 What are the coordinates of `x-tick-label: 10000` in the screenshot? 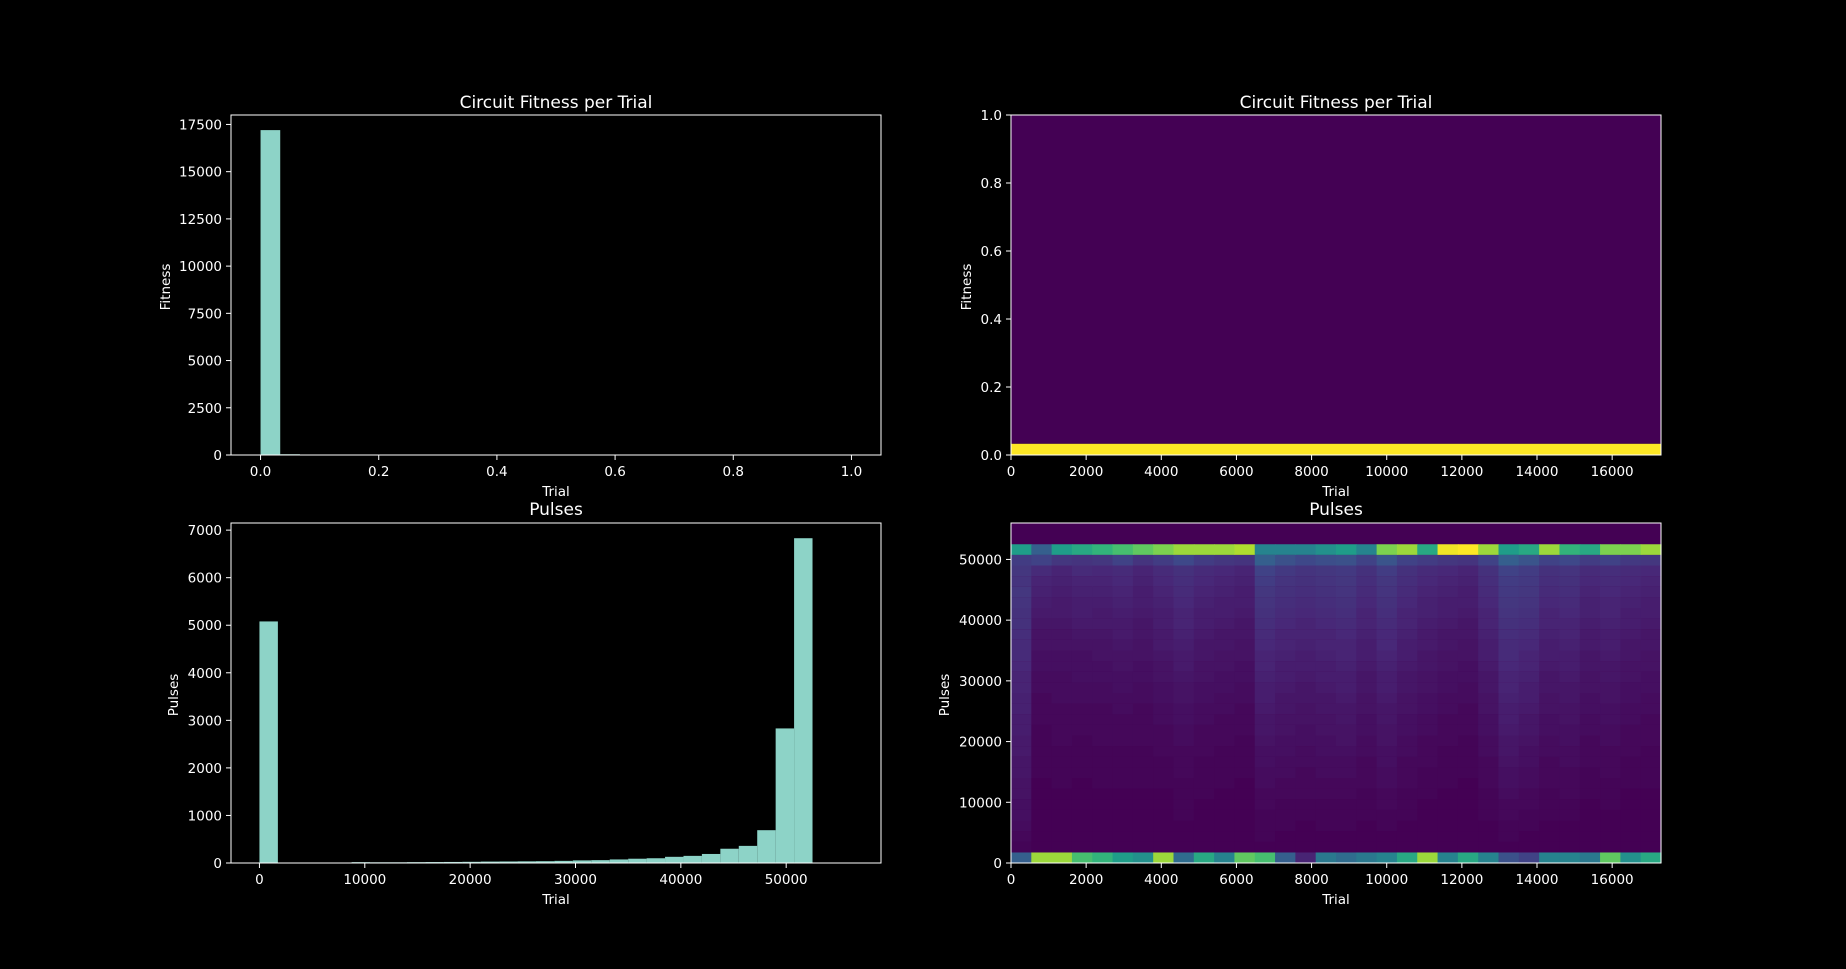 It's located at (1386, 880).